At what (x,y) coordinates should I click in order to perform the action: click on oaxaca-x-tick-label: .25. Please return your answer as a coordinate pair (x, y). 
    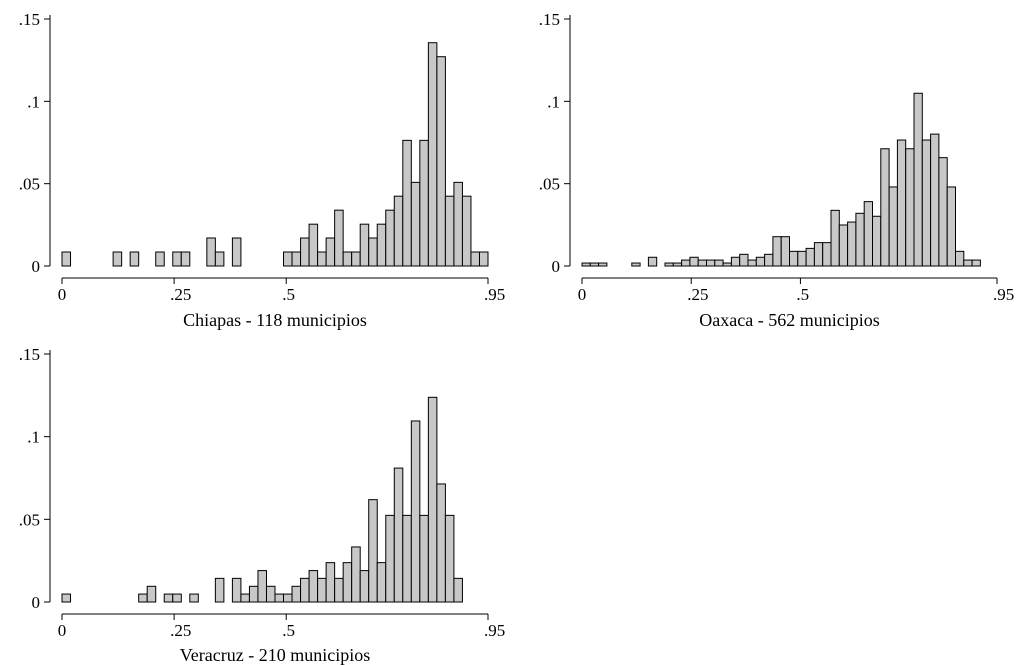
    Looking at the image, I should click on (697, 294).